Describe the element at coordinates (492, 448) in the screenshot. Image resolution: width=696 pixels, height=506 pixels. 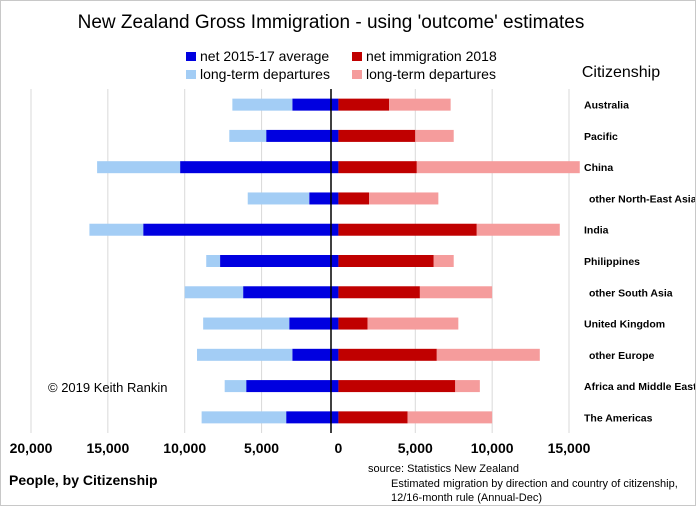
I see `x-tick-label-6: 10,000` at that location.